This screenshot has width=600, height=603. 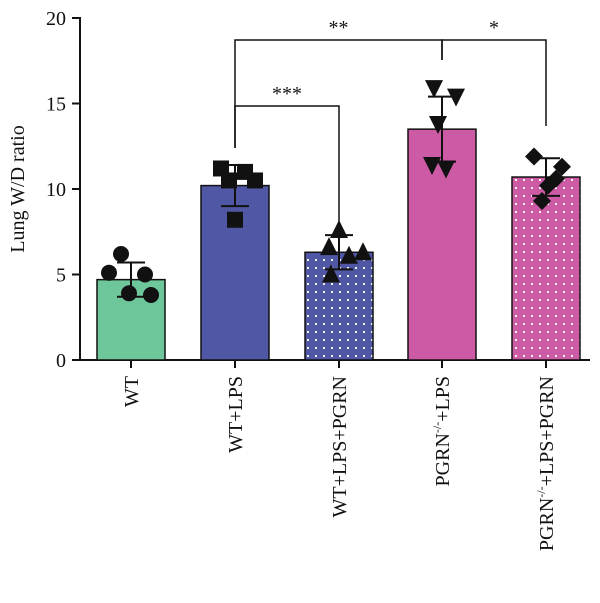 I want to click on y-tick-label: 15, so click(x=56, y=105).